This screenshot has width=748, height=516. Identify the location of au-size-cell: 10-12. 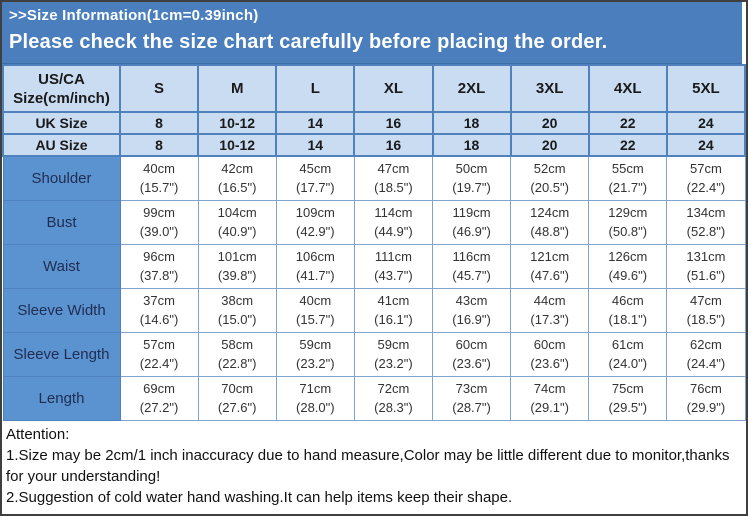
(237, 145).